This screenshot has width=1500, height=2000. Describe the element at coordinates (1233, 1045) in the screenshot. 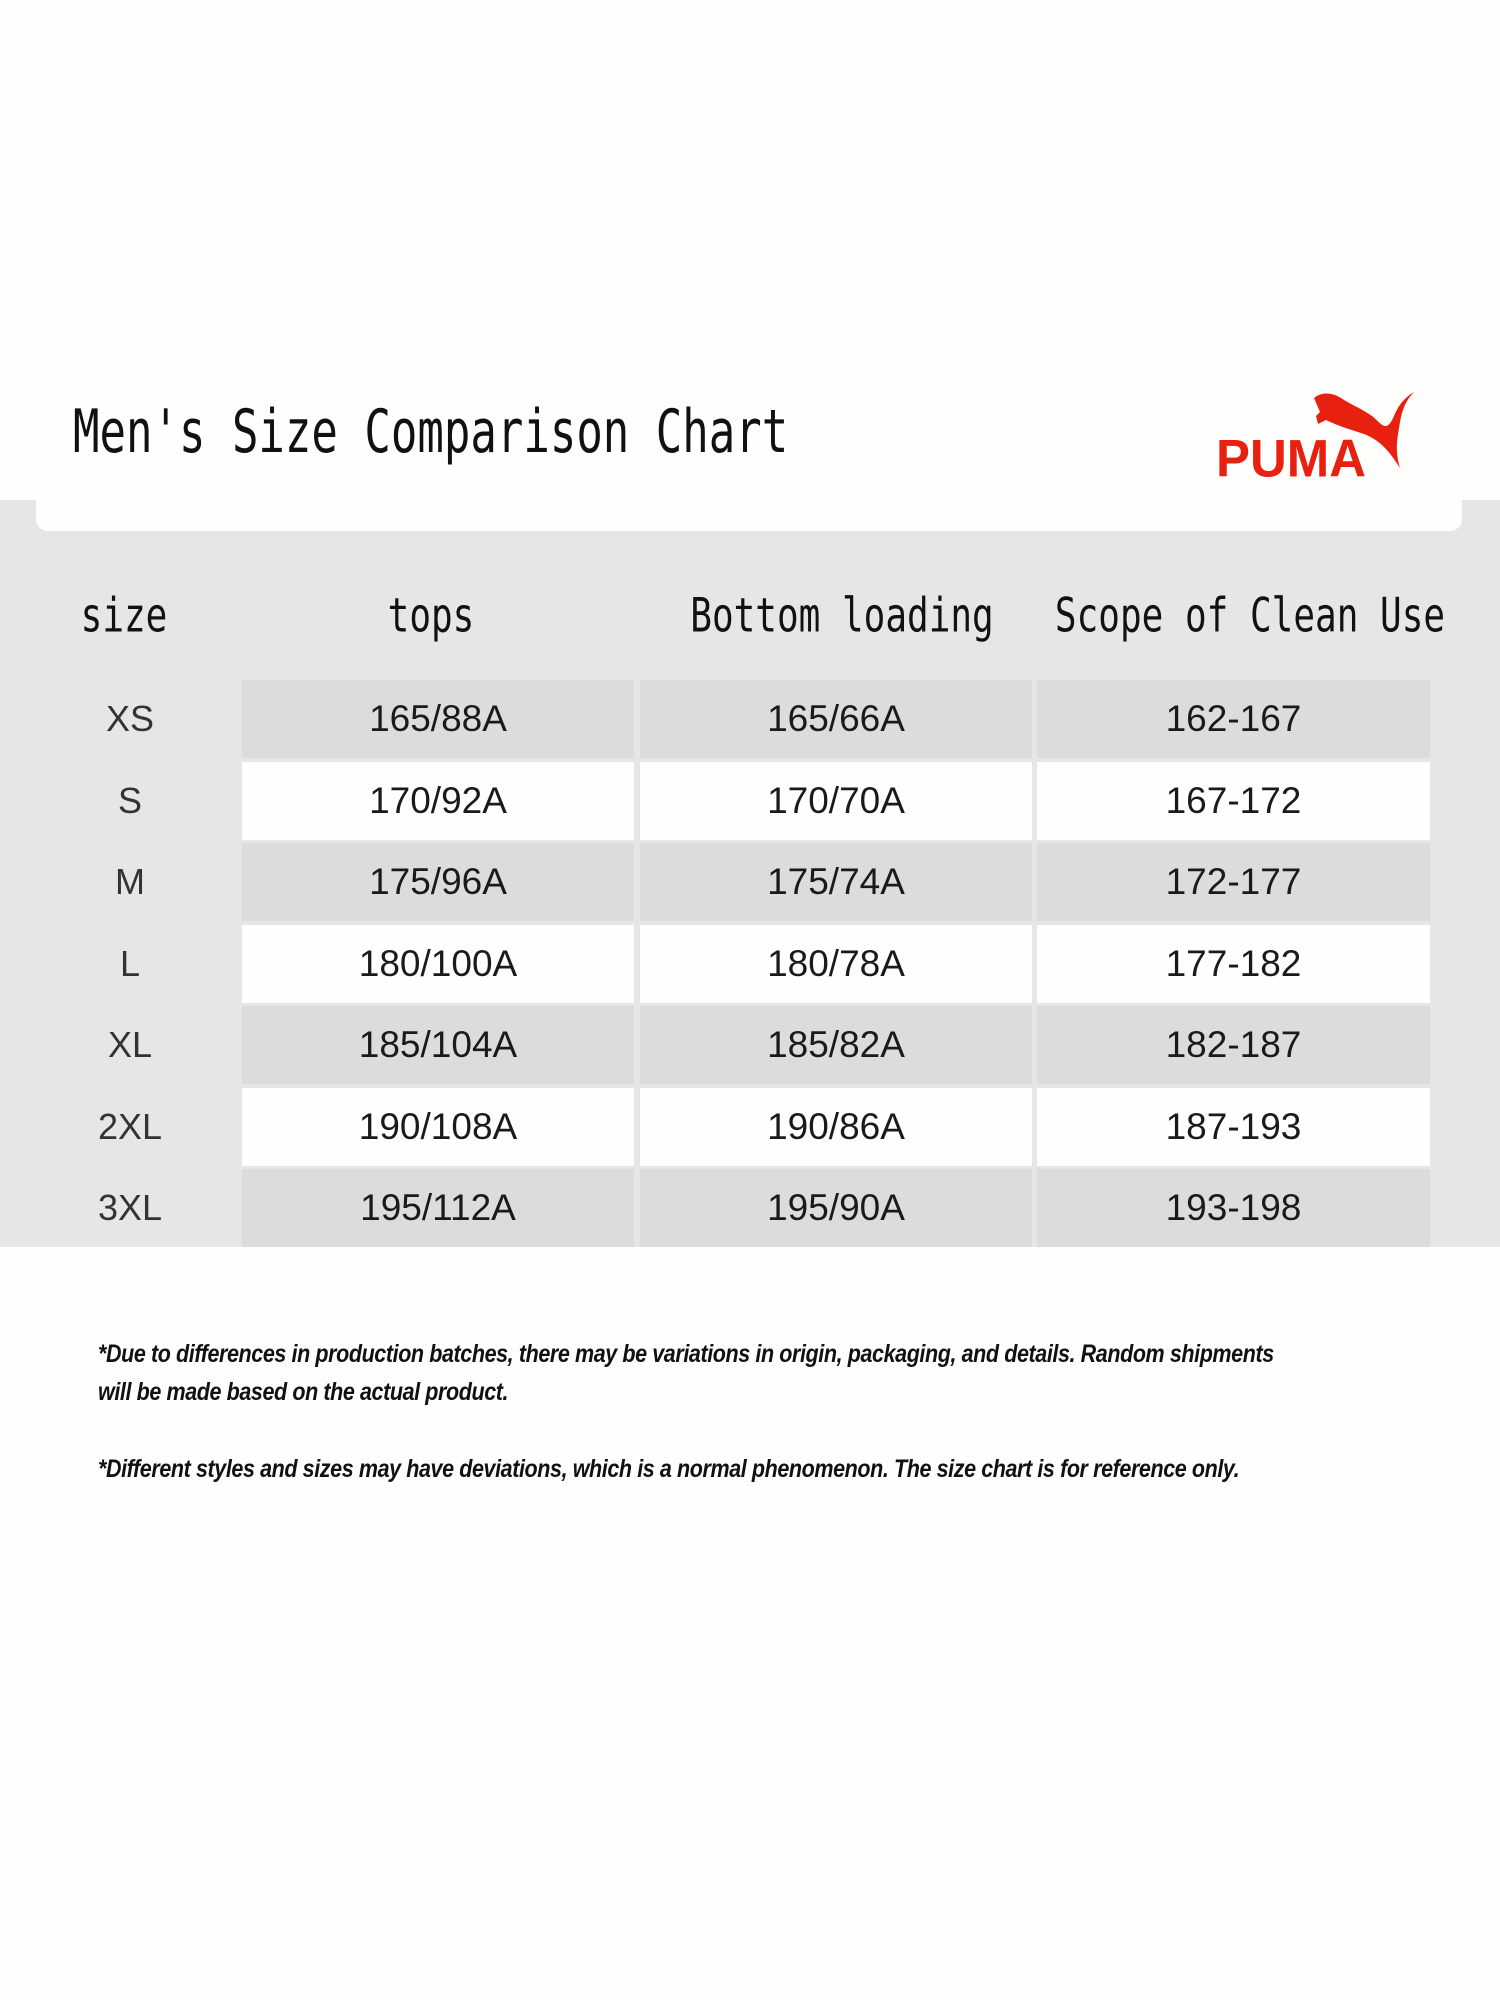

I see `table-cell-scope: 182-187` at that location.